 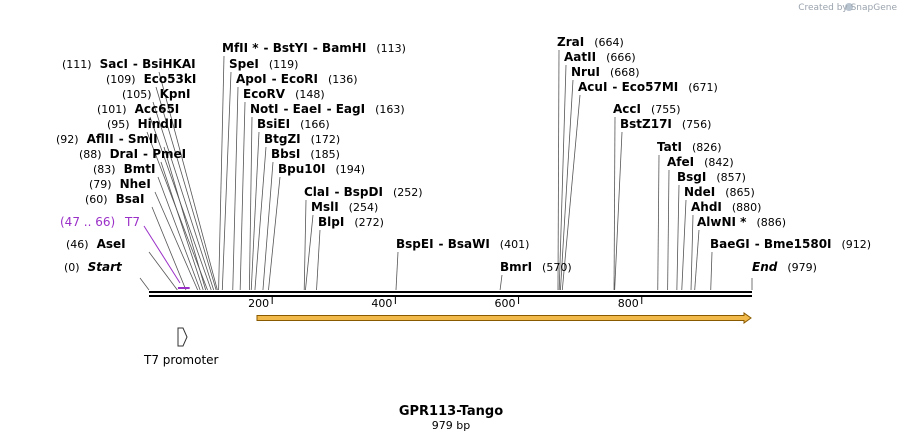 I want to click on site-acci-enzyme-name: AccI, so click(x=627, y=109).